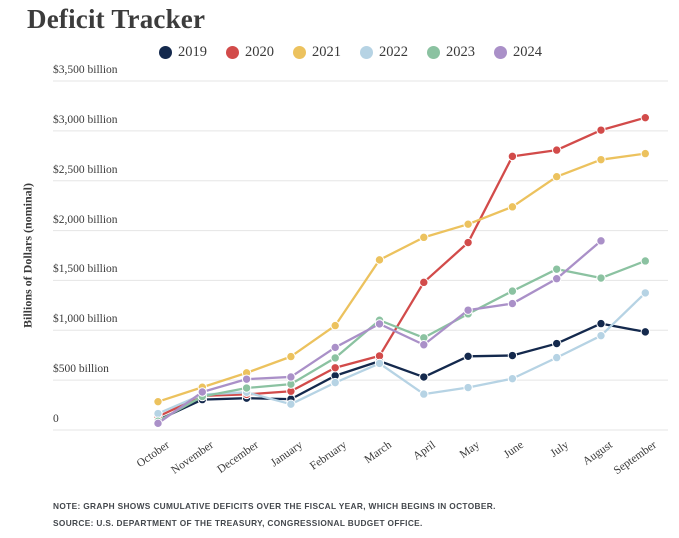 The height and width of the screenshot is (538, 679). Describe the element at coordinates (601, 130) in the screenshot. I see `data-point-2020-August` at that location.